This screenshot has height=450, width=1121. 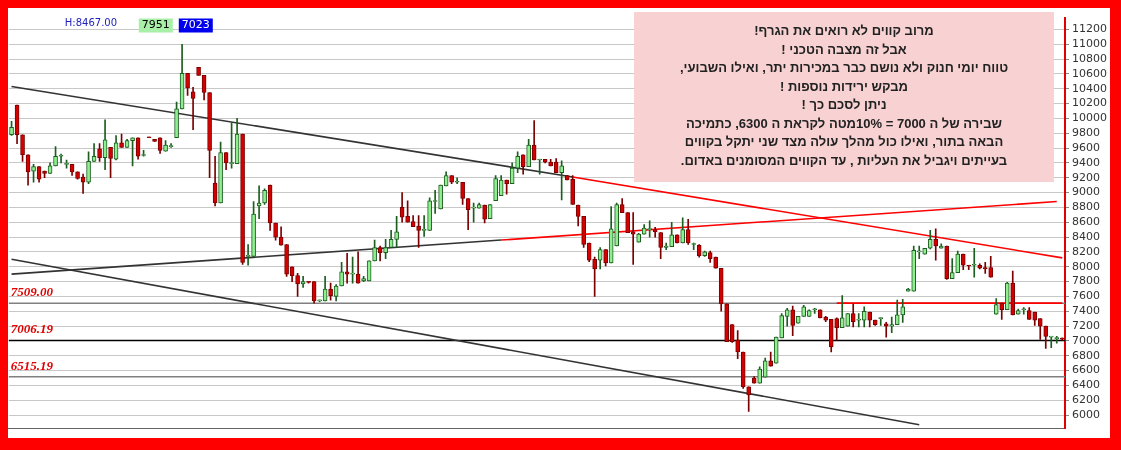 I want to click on y-tick-label: 9200, so click(x=1086, y=177).